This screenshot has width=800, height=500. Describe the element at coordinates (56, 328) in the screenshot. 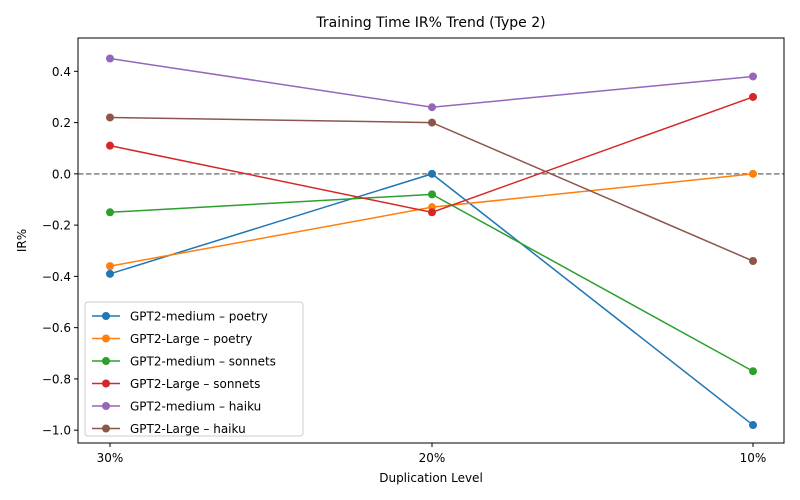

I see `y-tick-label: −0.6` at that location.